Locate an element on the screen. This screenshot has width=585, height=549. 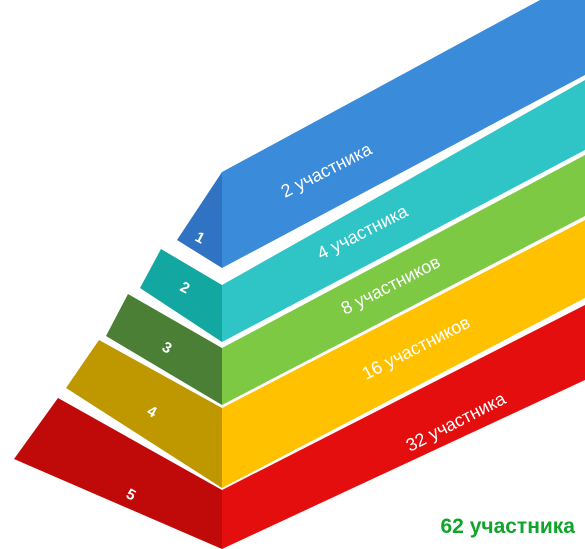
level-2-left-face is located at coordinates (181, 295).